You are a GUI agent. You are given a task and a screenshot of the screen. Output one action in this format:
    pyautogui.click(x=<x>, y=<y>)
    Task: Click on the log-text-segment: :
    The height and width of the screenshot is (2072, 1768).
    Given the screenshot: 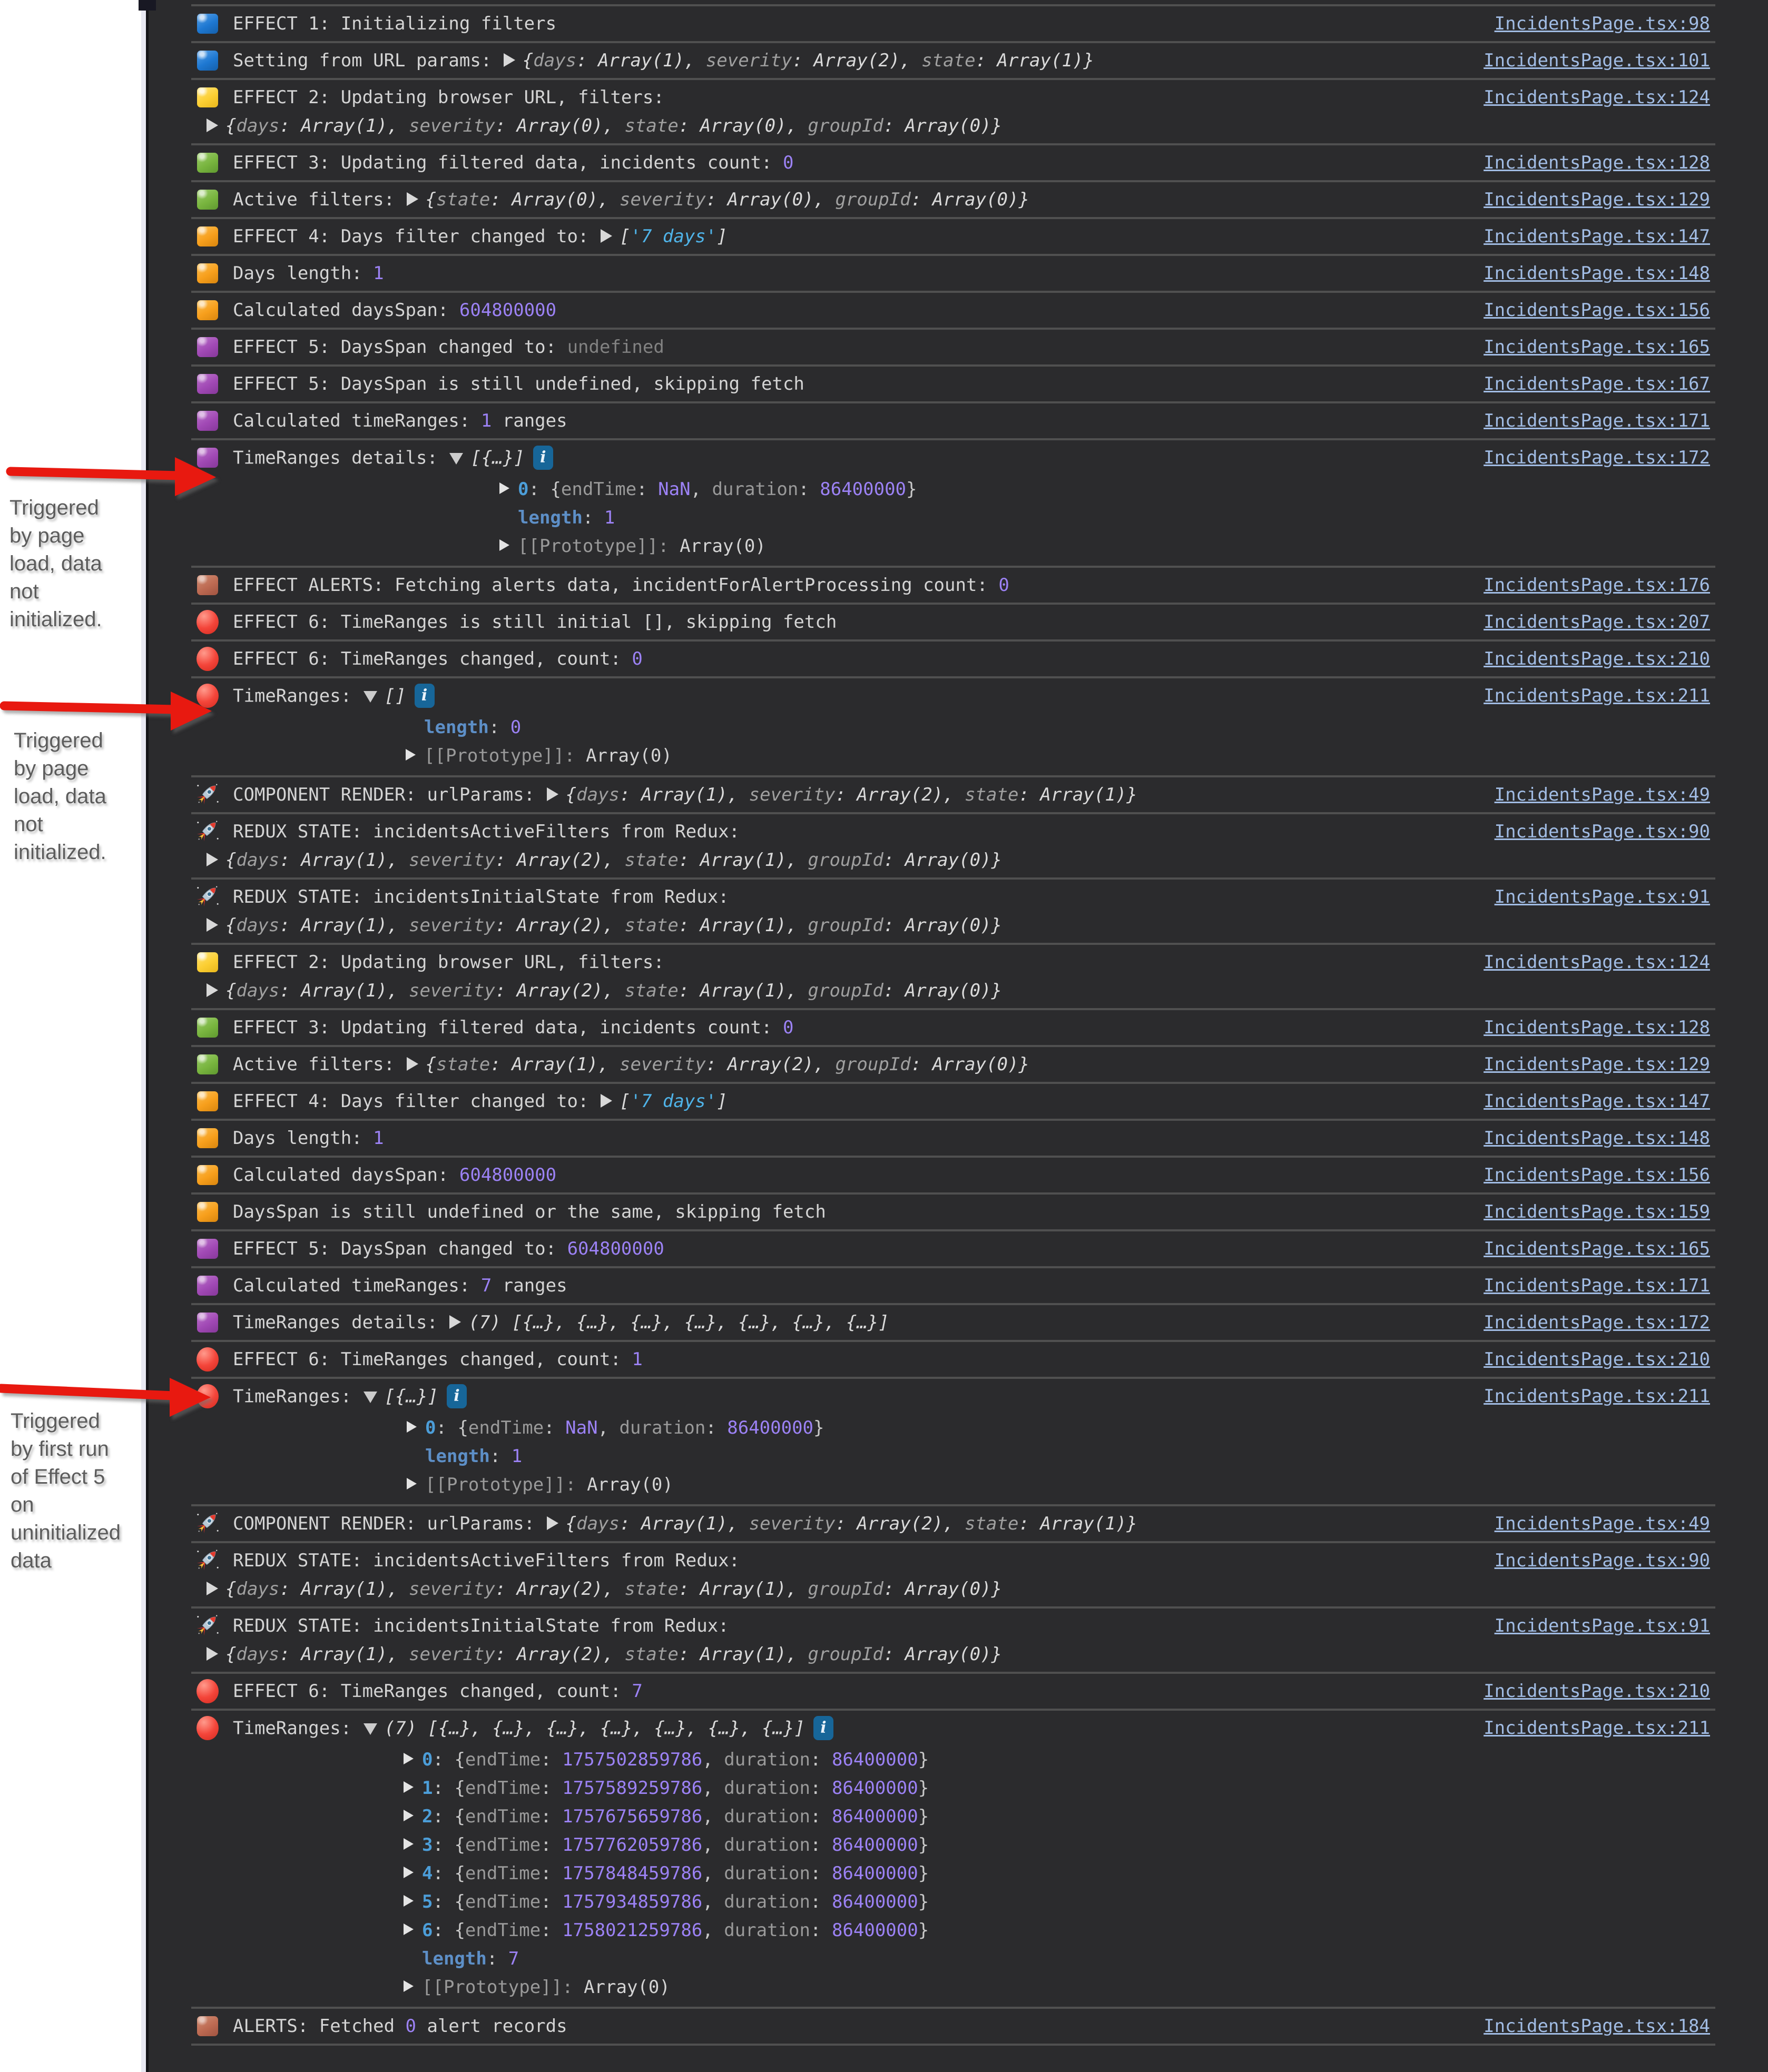 What is the action you would take?
    pyautogui.click(x=501, y=1064)
    